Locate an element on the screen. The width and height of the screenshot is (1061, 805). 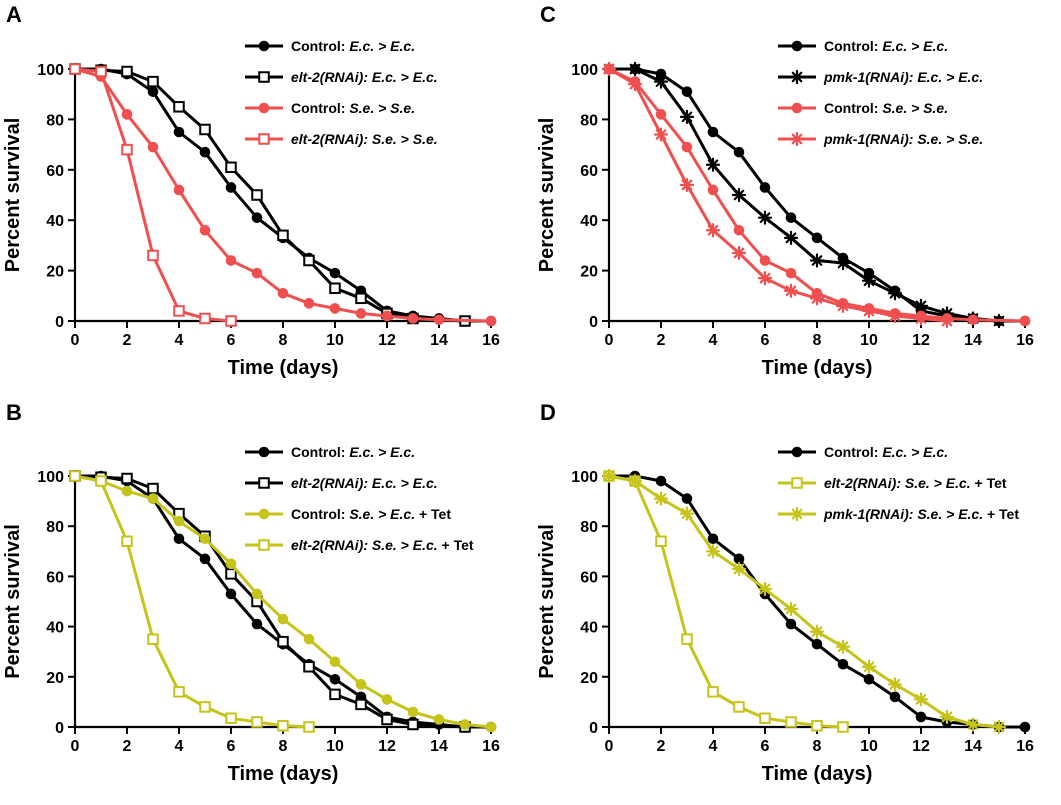
x-tick-label: 6 is located at coordinates (765, 746).